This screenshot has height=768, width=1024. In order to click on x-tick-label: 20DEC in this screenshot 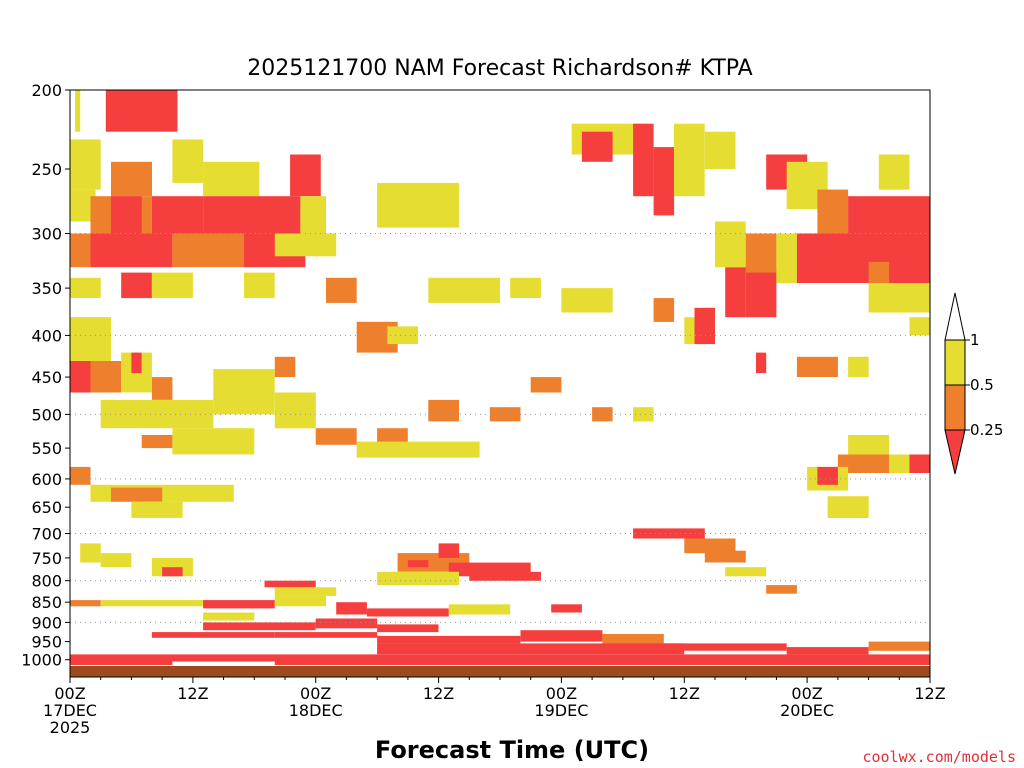, I will do `click(807, 710)`.